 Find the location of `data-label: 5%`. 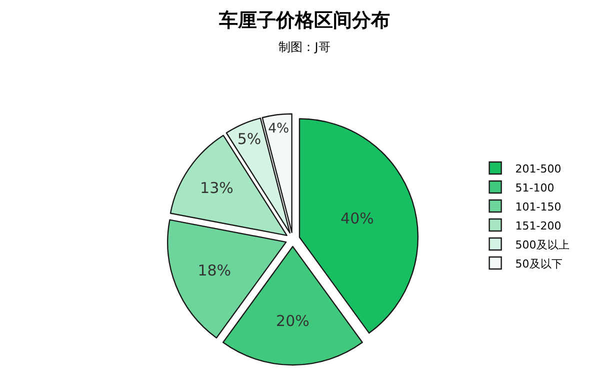

data-label: 5% is located at coordinates (249, 139).